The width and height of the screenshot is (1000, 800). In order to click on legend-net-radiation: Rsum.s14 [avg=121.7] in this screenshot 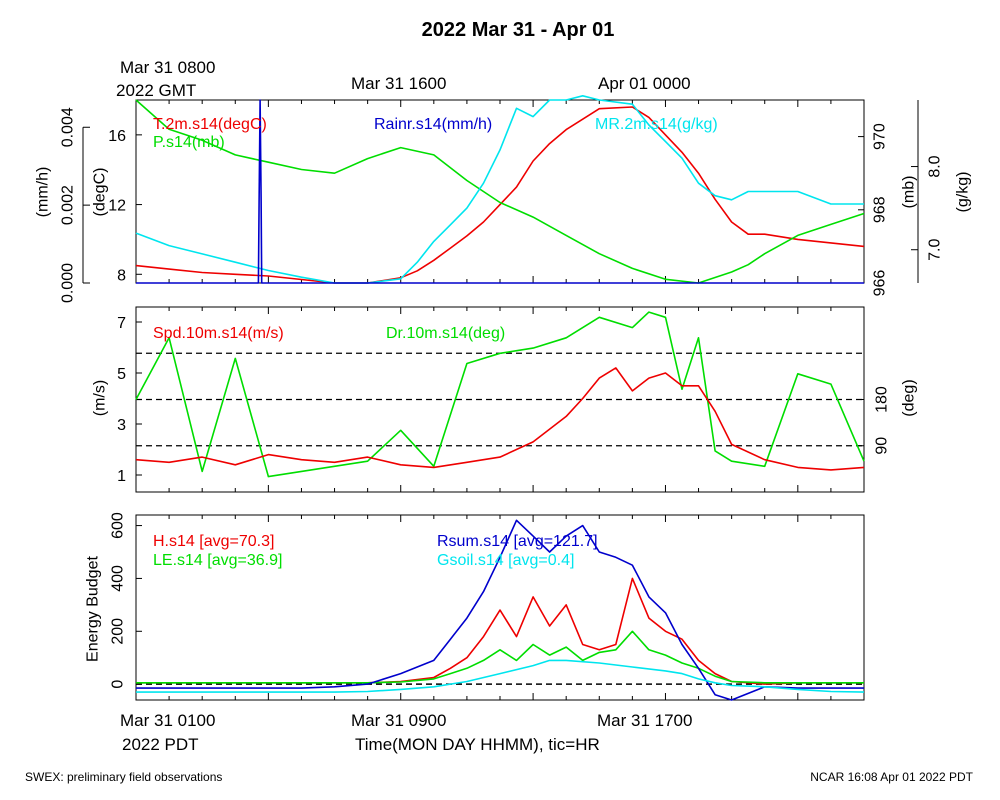, I will do `click(517, 541)`.